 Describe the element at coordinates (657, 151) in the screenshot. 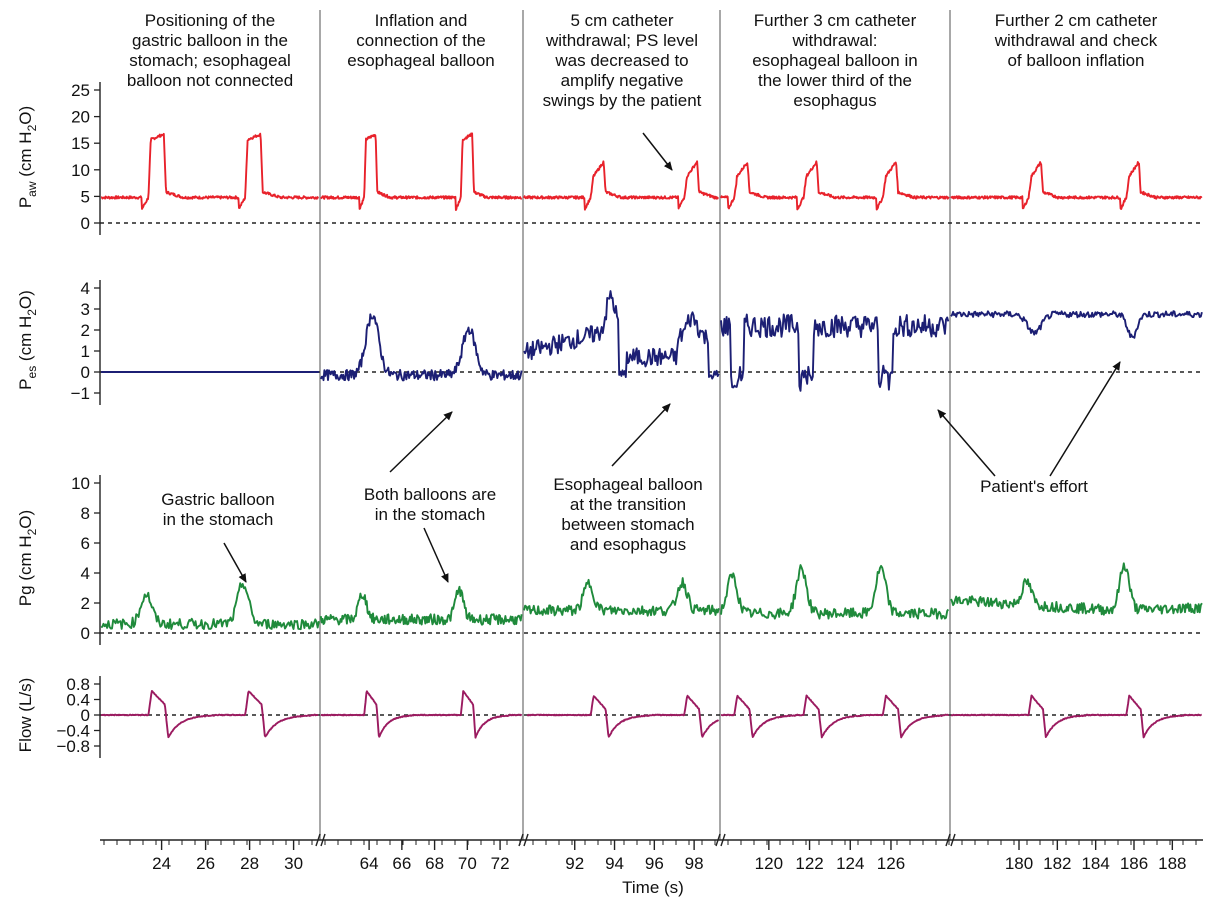

I see `arrow-header-paw` at that location.